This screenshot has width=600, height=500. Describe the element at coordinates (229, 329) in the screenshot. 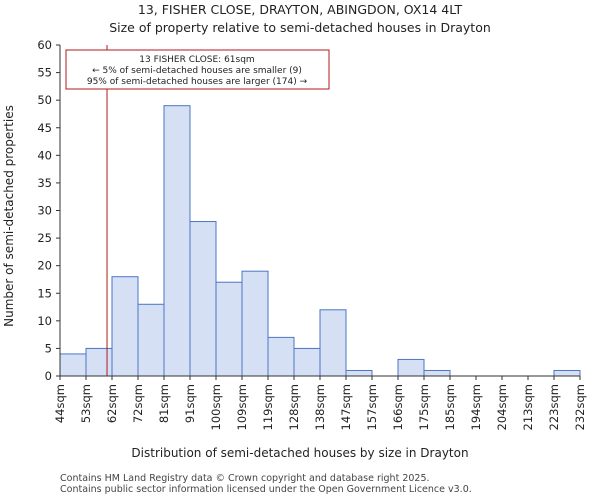

I see `bar-100sqm` at that location.